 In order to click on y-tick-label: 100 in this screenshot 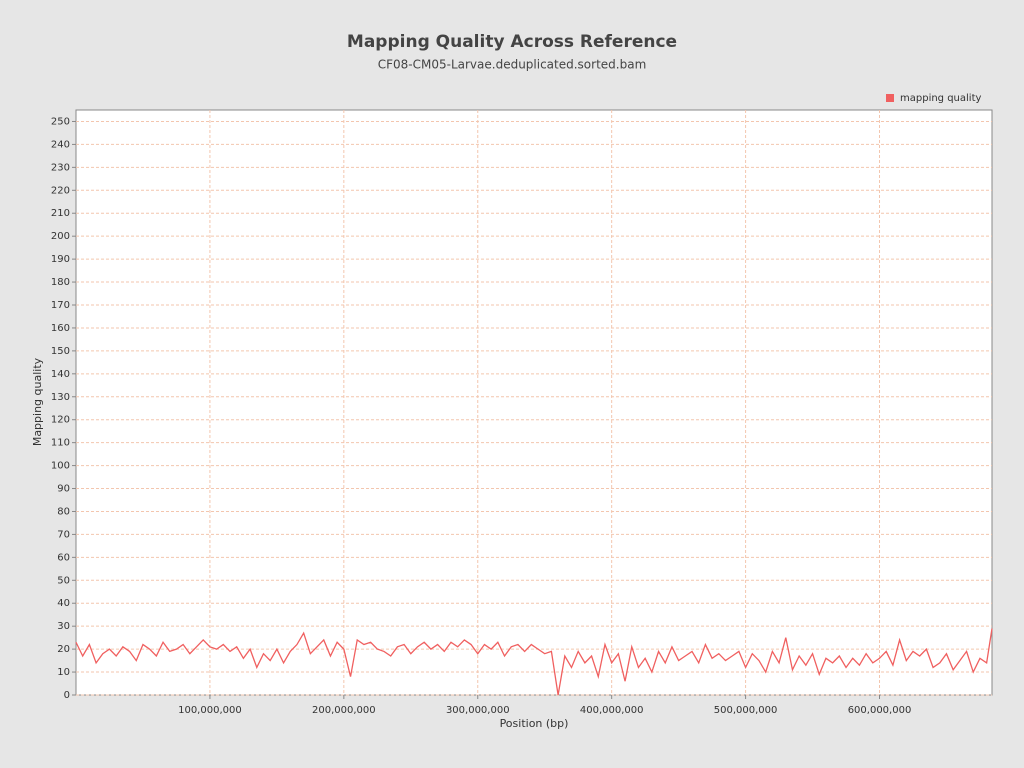, I will do `click(60, 466)`.